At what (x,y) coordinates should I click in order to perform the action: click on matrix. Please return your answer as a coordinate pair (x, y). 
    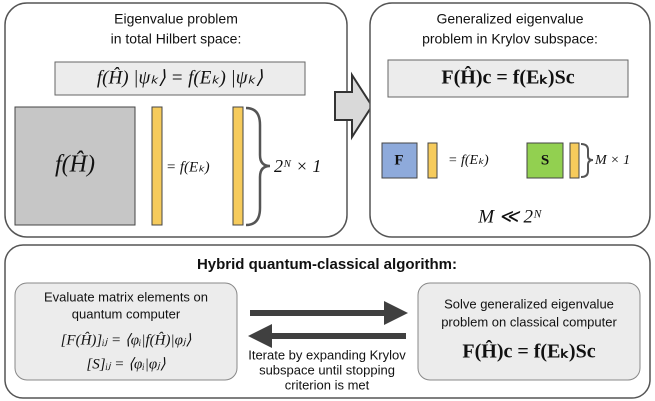
    Looking at the image, I should click on (75, 166).